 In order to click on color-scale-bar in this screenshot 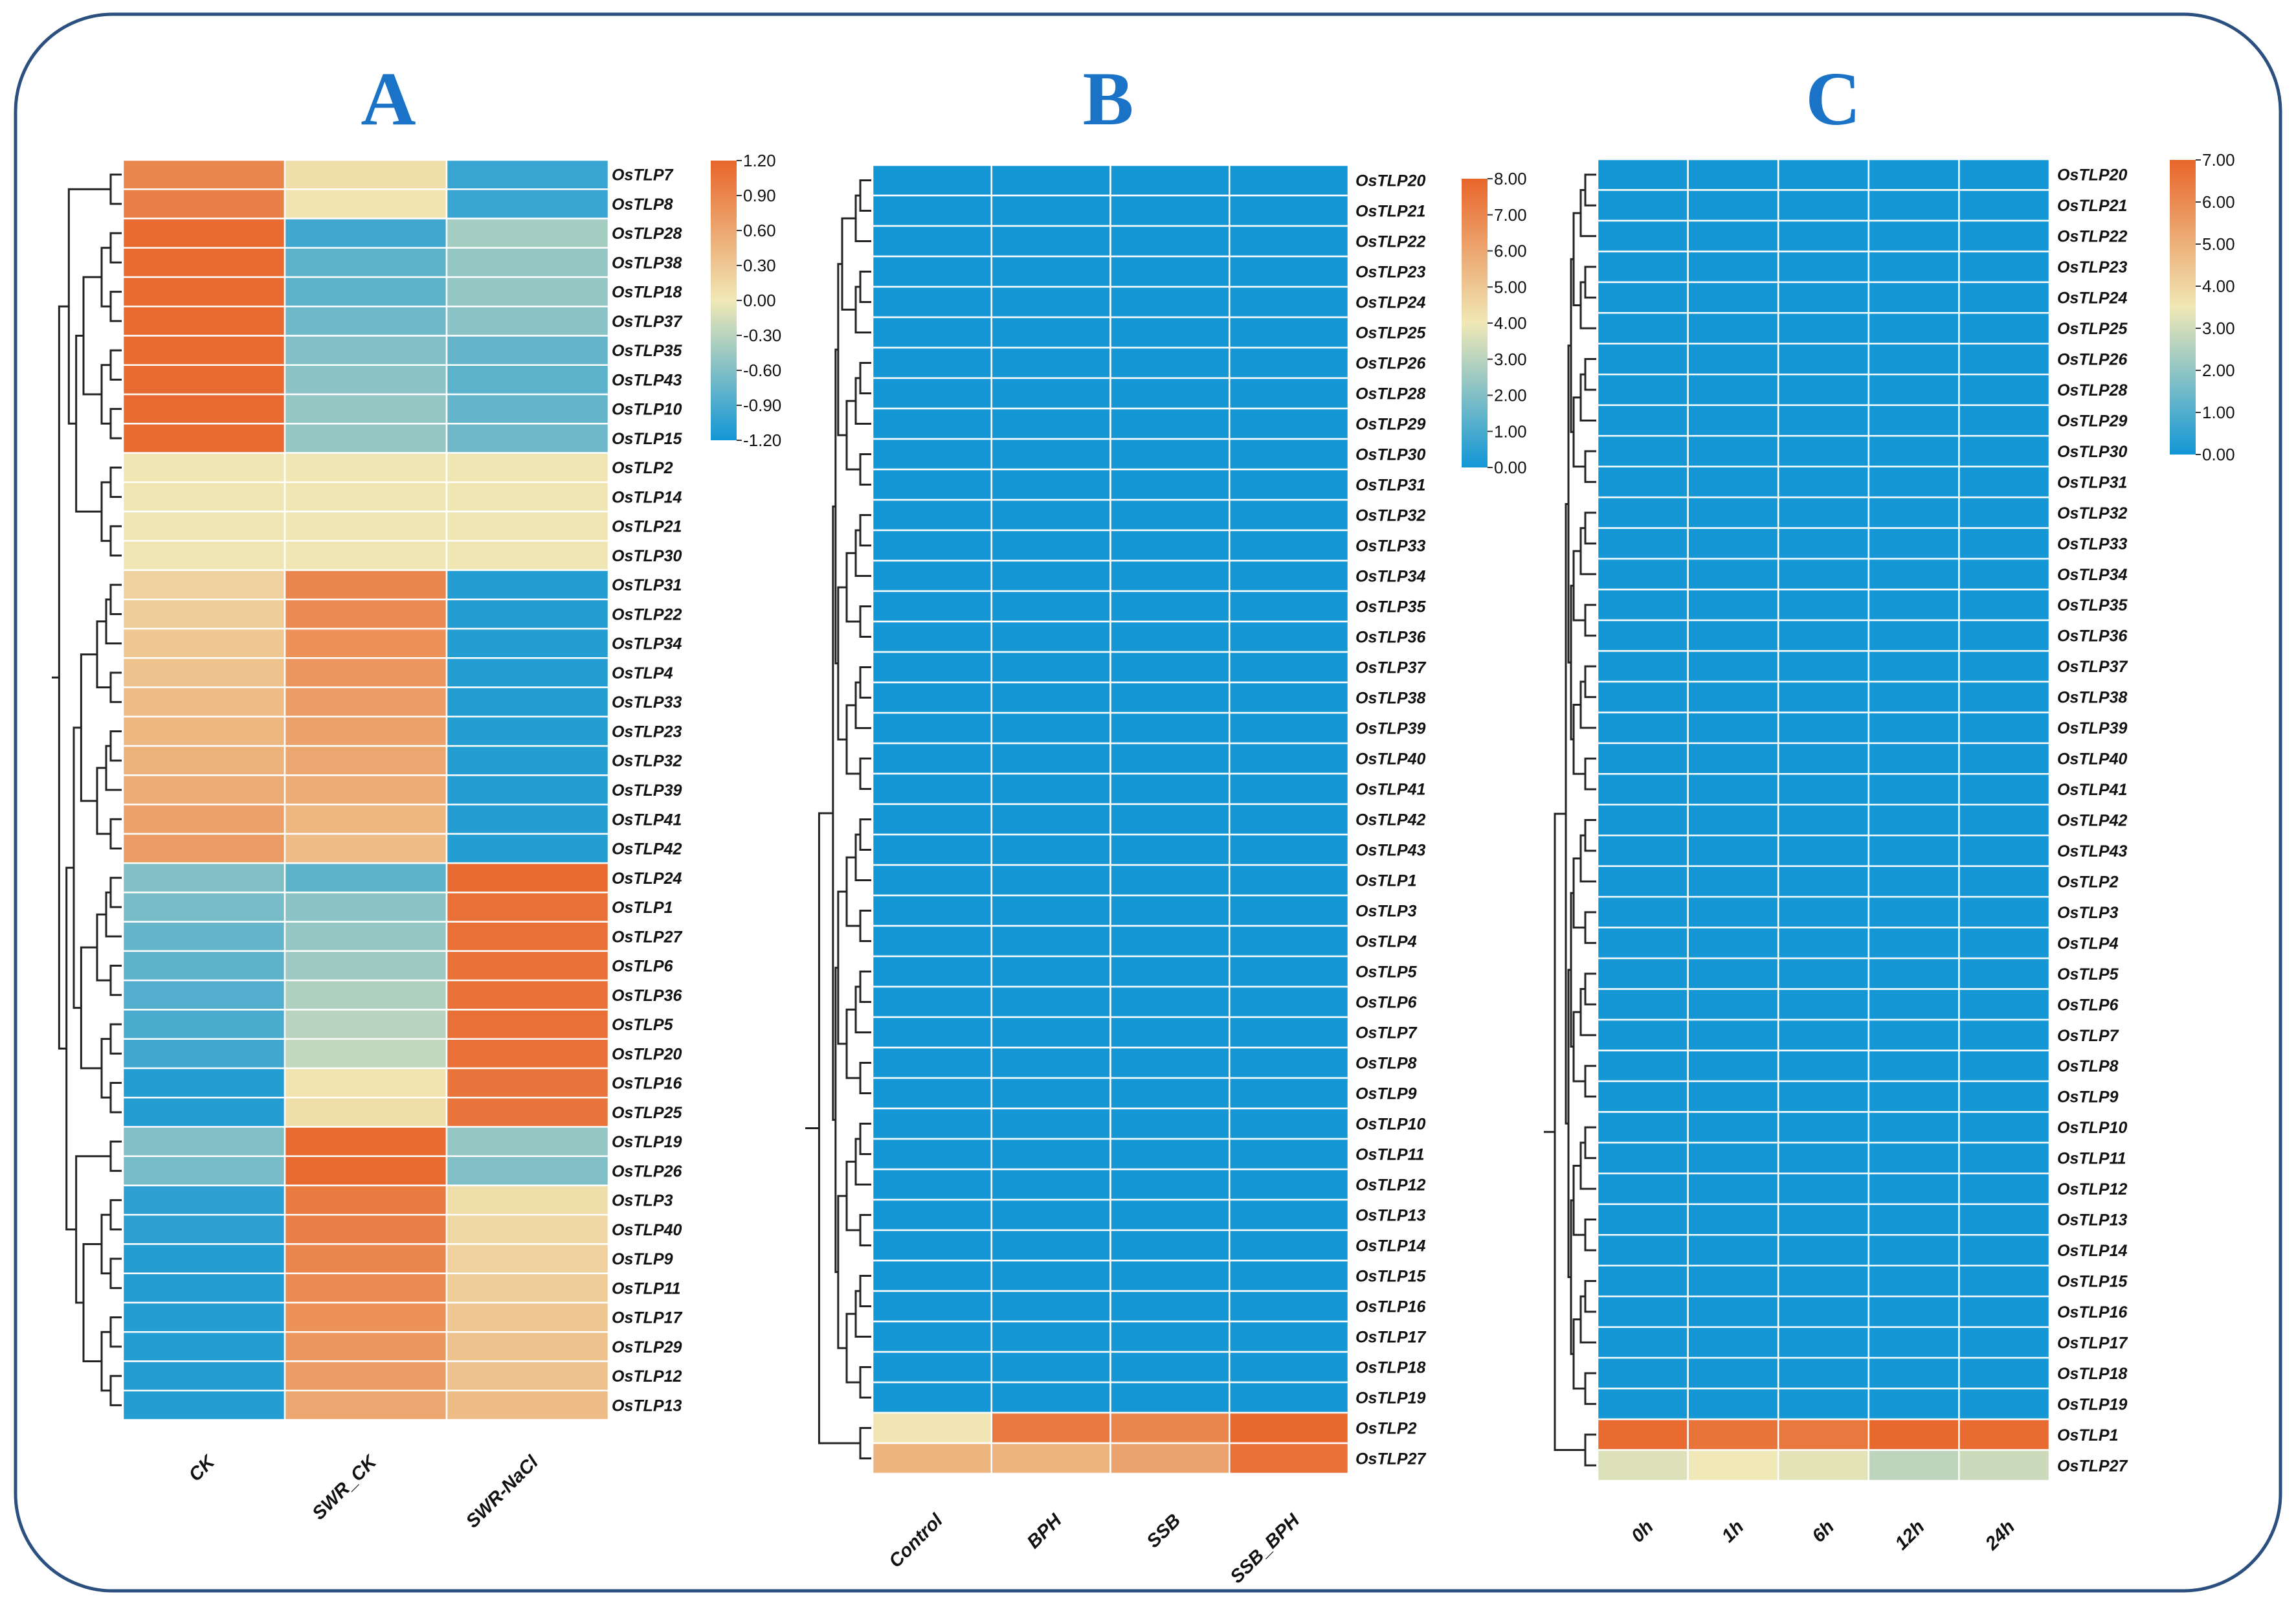, I will do `click(724, 300)`.